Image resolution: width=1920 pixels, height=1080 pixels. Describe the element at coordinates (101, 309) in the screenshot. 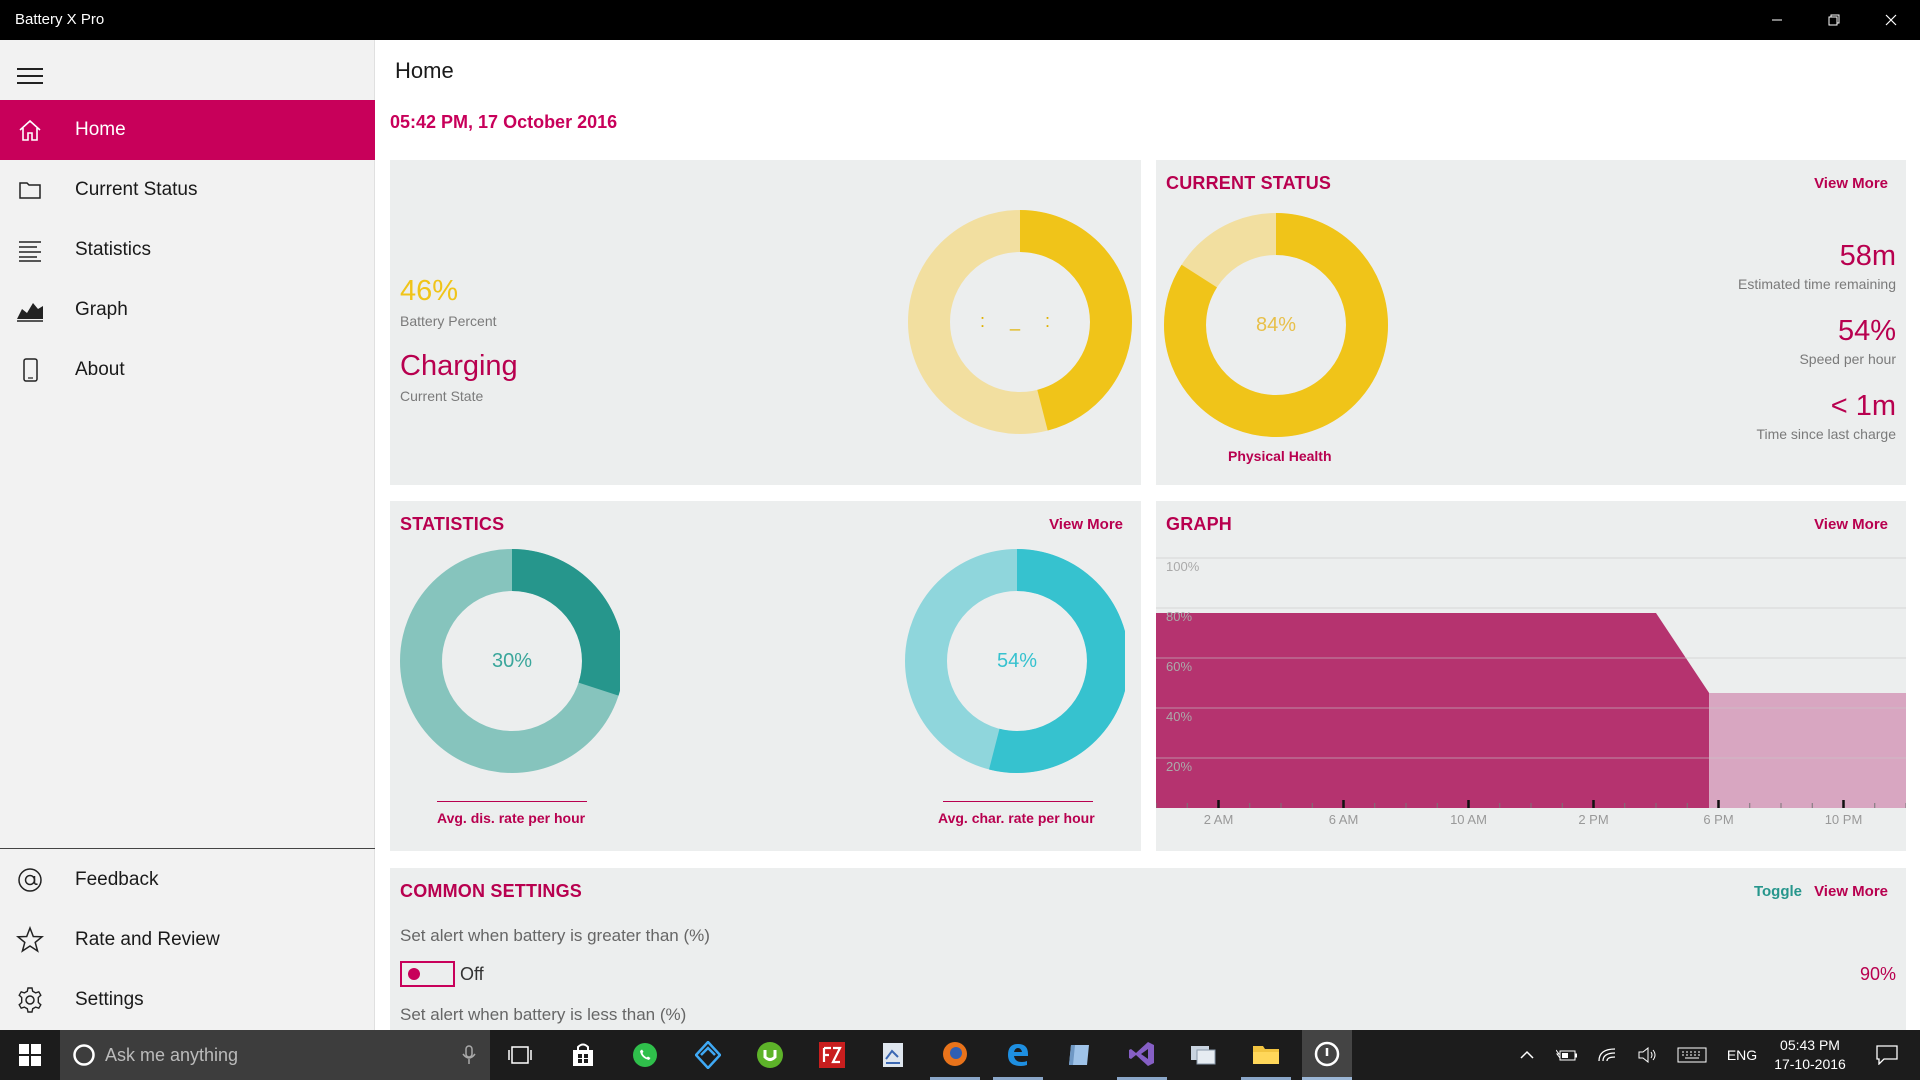

I see `sidebar-item-label: Graph` at that location.